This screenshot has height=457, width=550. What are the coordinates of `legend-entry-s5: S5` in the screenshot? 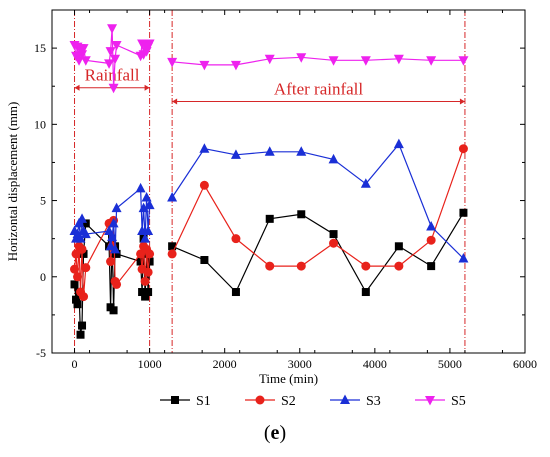 It's located at (440, 401).